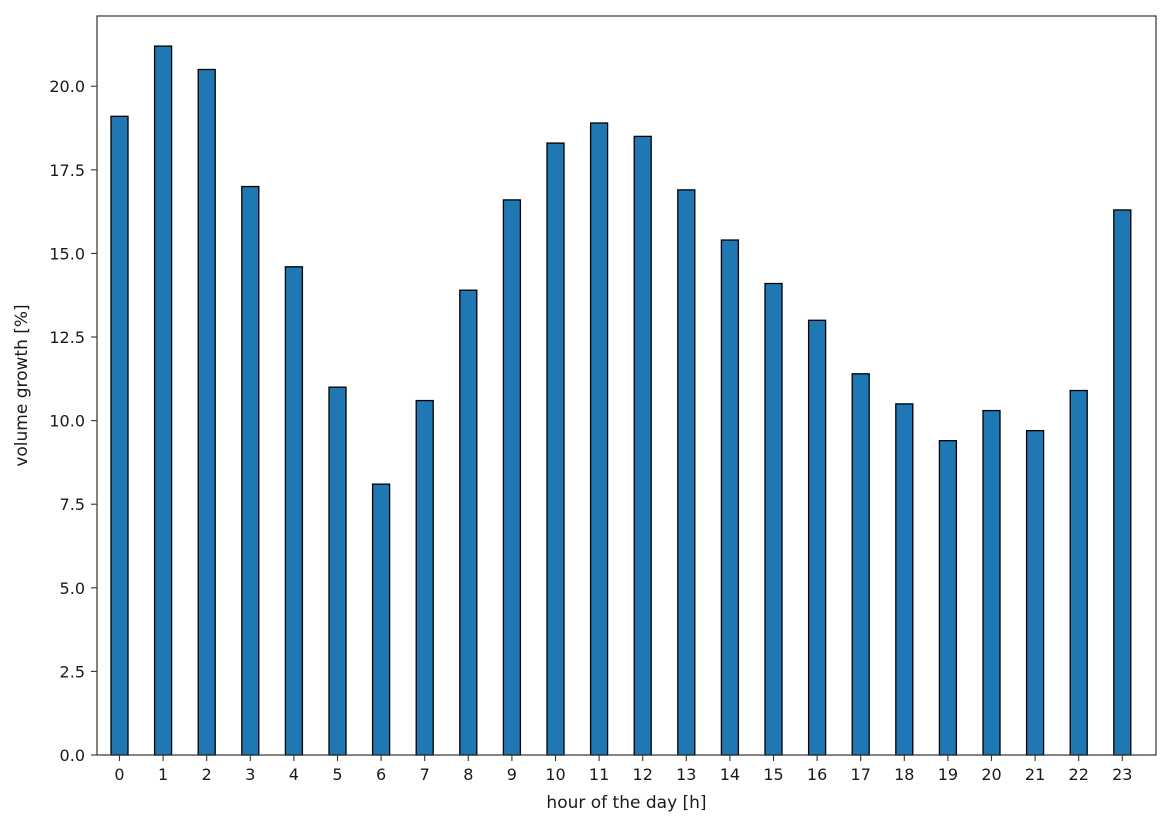 The image size is (1170, 825). What do you see at coordinates (599, 774) in the screenshot?
I see `x-tick-label: 11` at bounding box center [599, 774].